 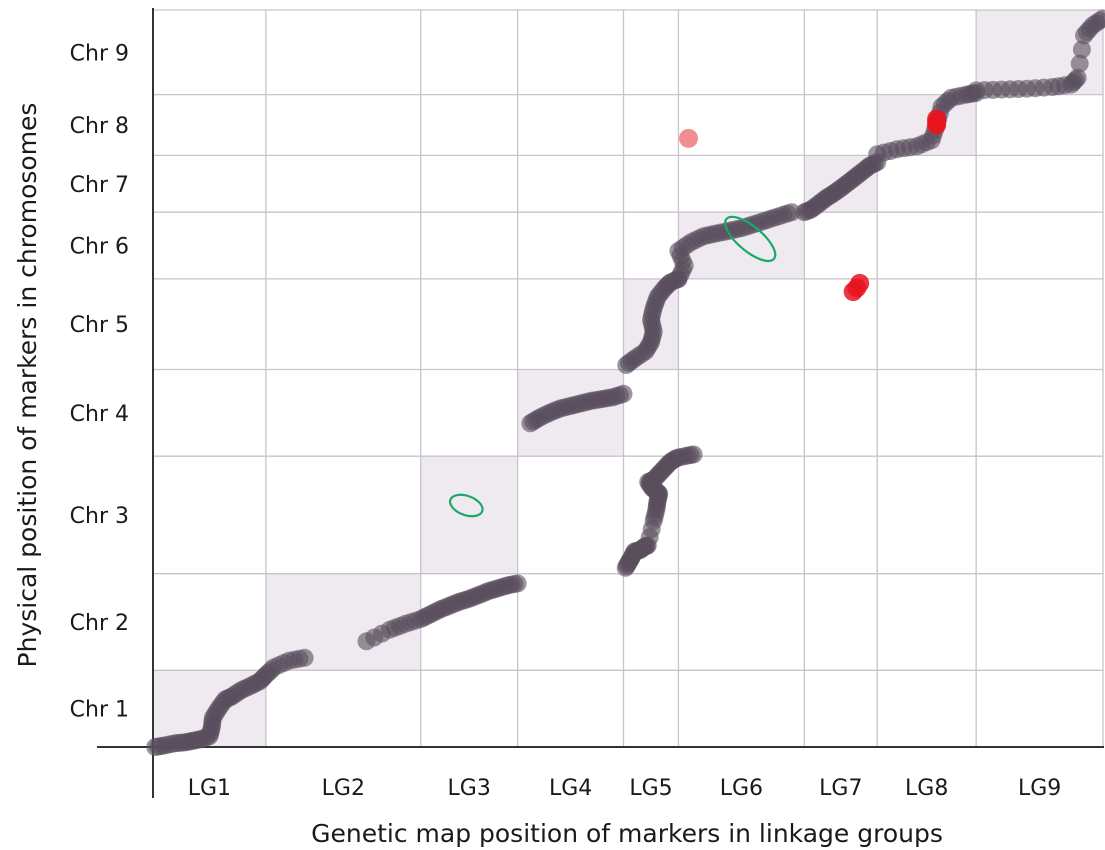 I want to click on x-tick-label: LG4, so click(x=570, y=788).